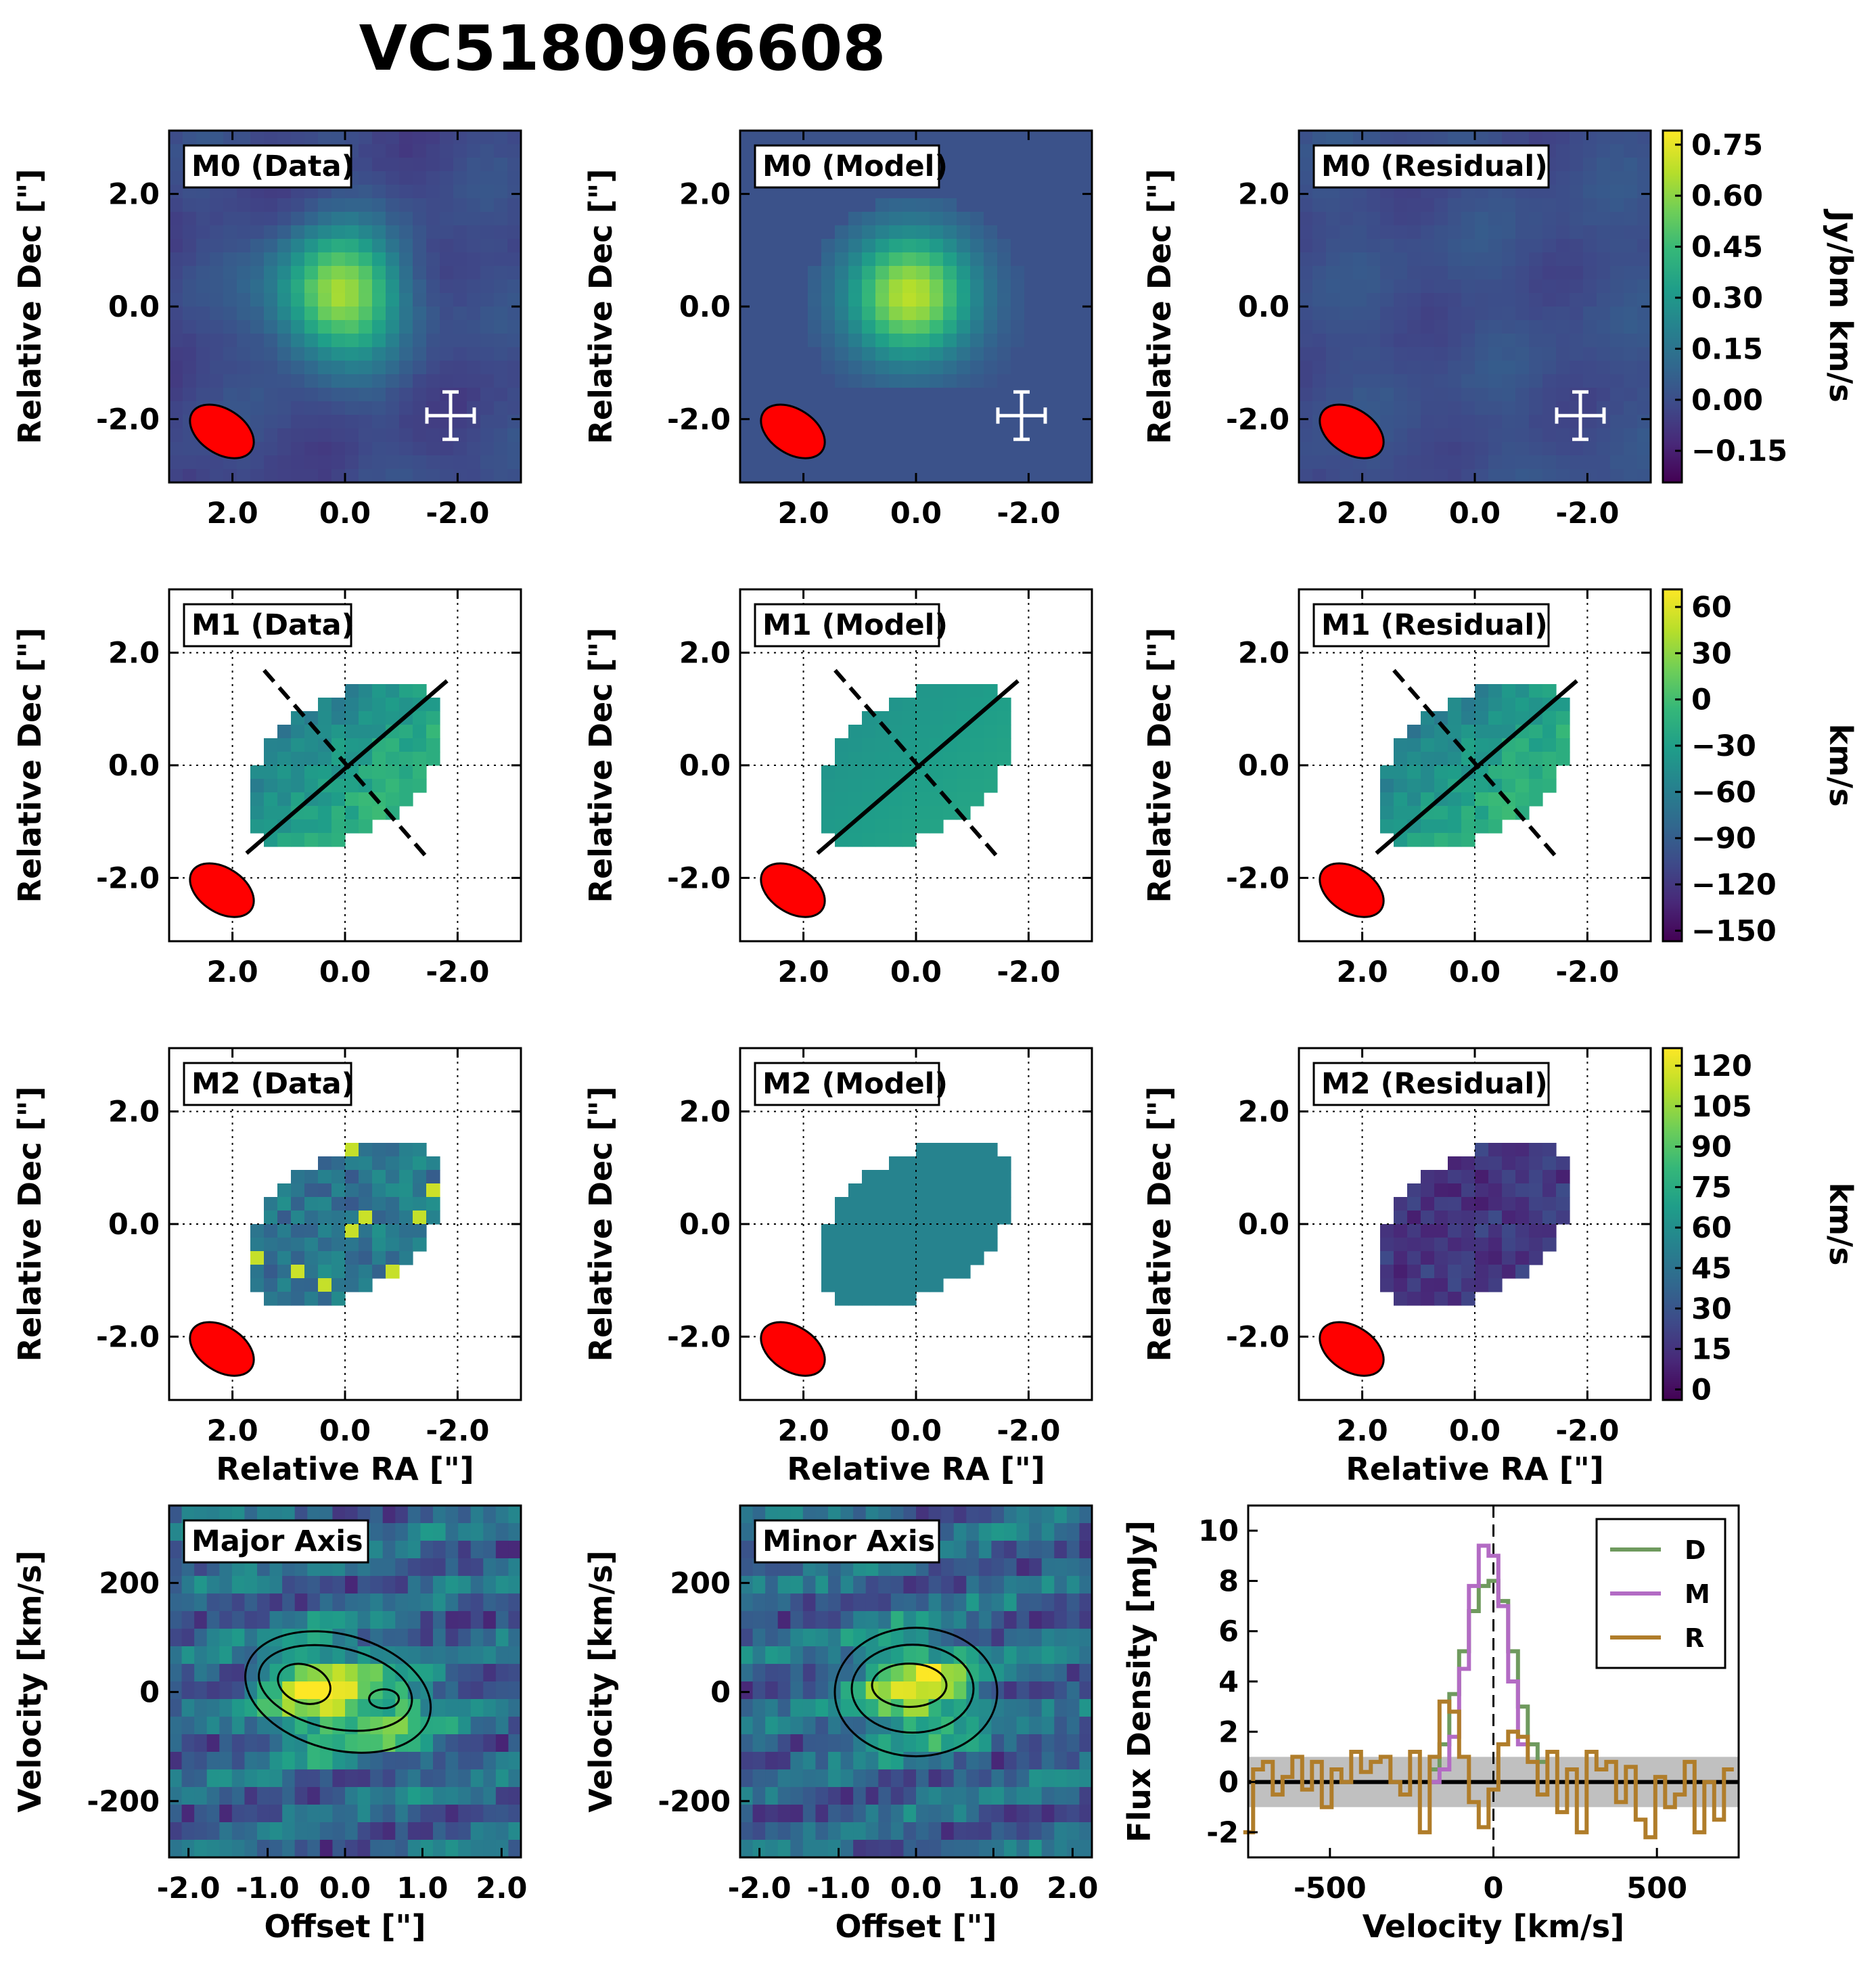 The height and width of the screenshot is (1967, 1876). What do you see at coordinates (1727, 248) in the screenshot?
I see `colorbar-tick-label: 0.45` at bounding box center [1727, 248].